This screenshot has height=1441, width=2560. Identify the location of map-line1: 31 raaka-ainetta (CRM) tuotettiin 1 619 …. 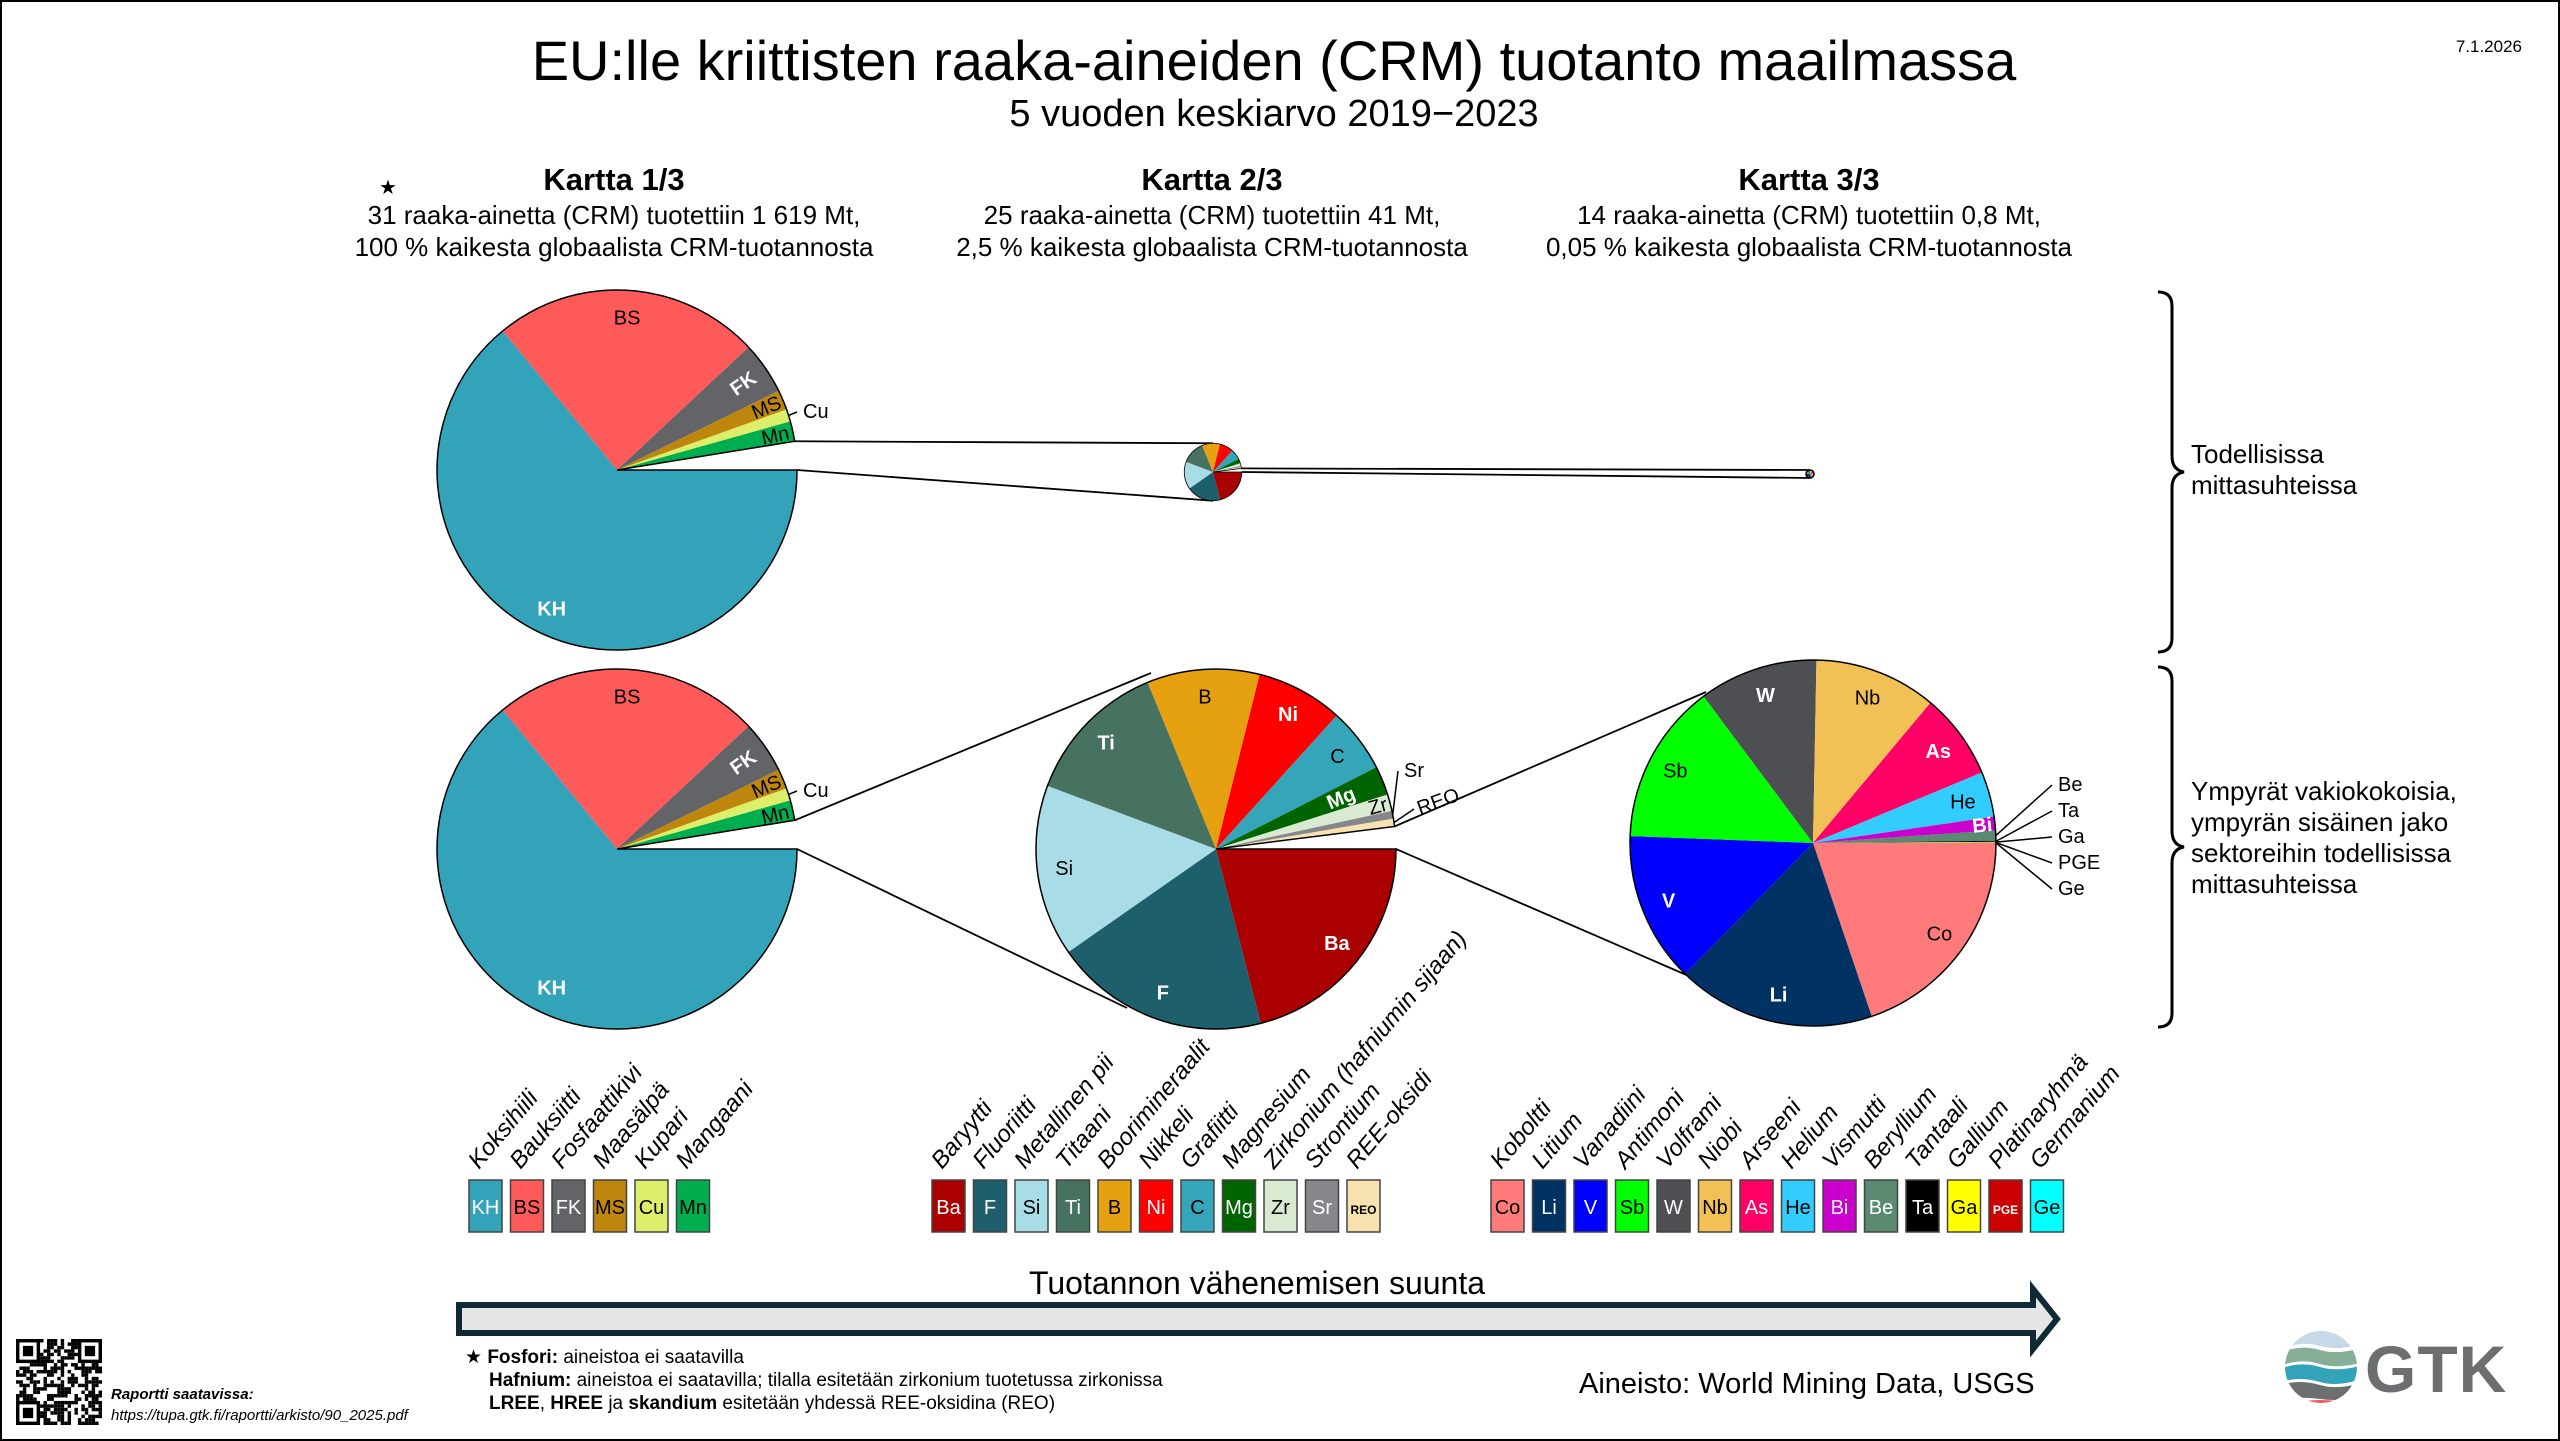
(614, 215).